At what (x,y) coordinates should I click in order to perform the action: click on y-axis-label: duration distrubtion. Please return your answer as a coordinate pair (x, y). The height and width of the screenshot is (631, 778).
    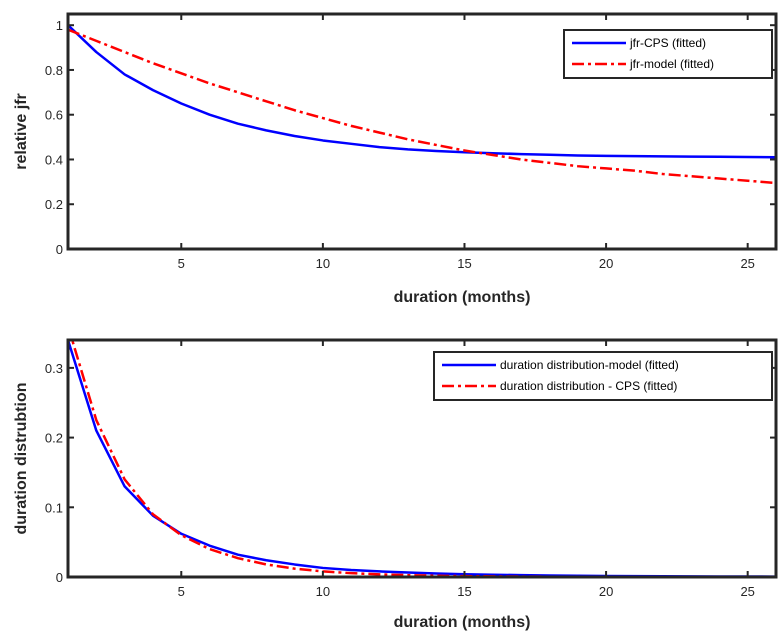
    Looking at the image, I should click on (21, 459).